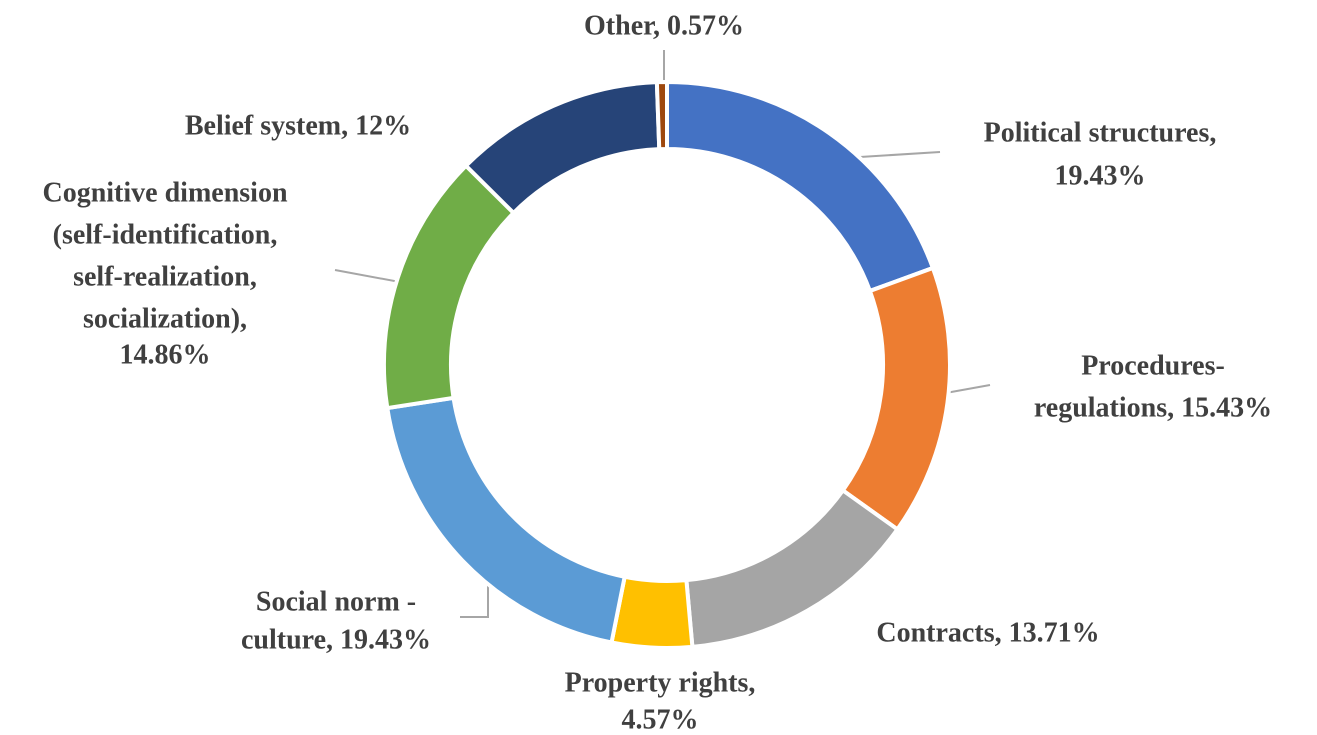 This screenshot has width=1317, height=735. Describe the element at coordinates (298, 125) in the screenshot. I see `data-label: Belief system, 12%` at that location.